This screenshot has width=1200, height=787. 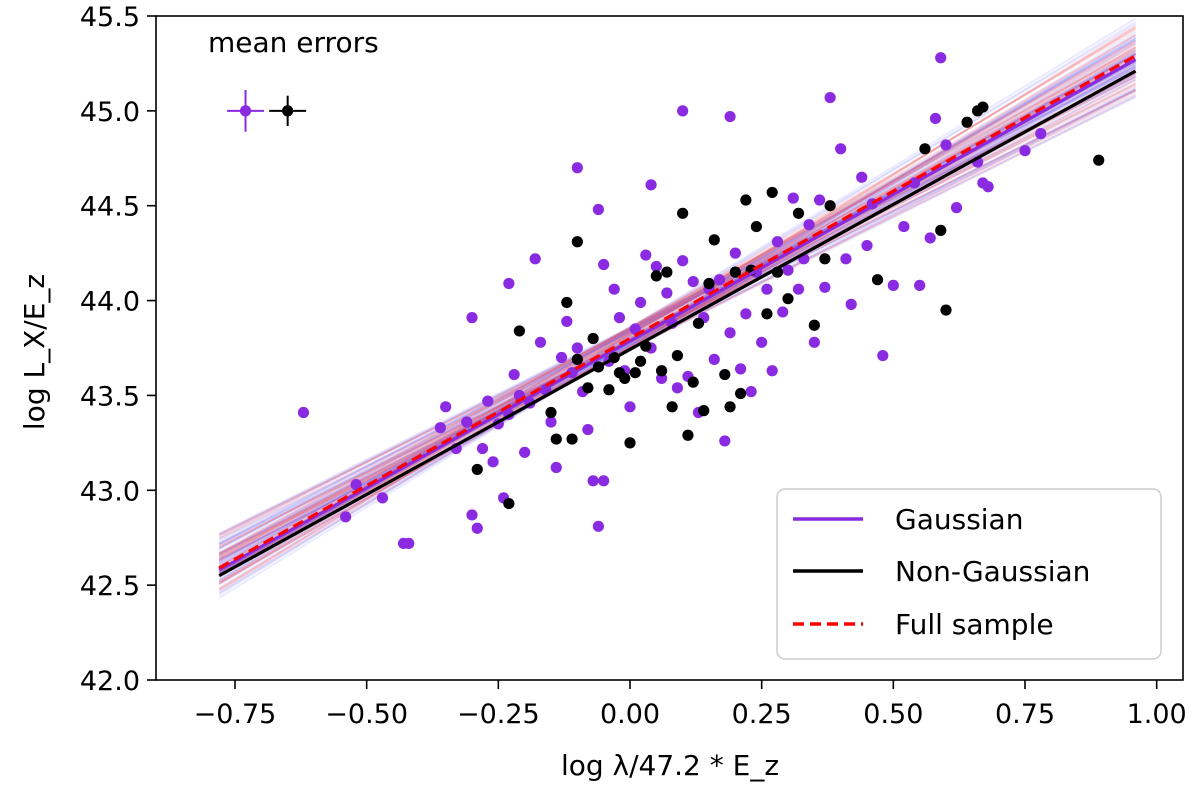 I want to click on legend-label-non-gaussian: Non-Gaussian, so click(x=992, y=571).